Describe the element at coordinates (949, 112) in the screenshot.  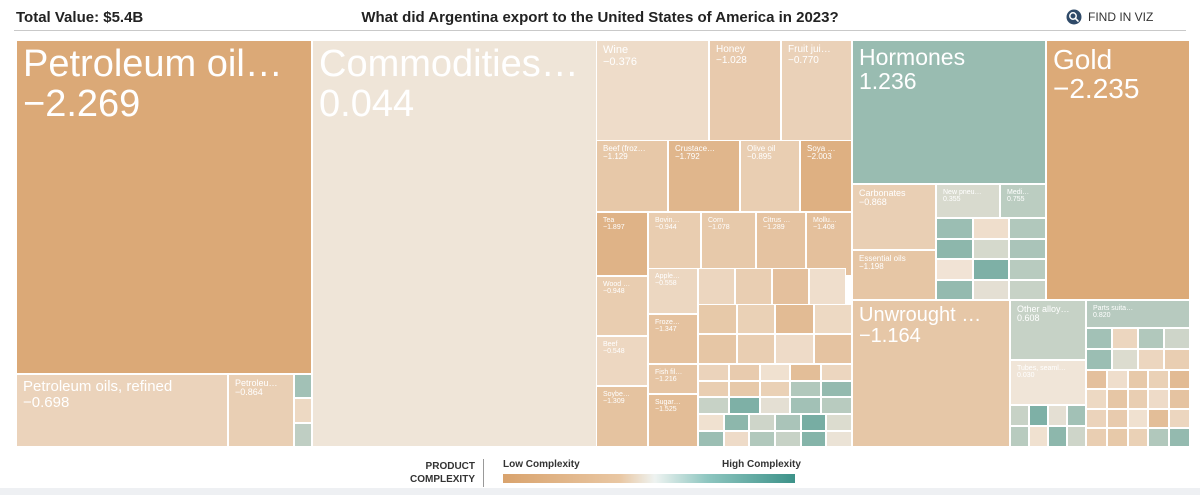
I see `treemap-tile: Hormones 1.236` at that location.